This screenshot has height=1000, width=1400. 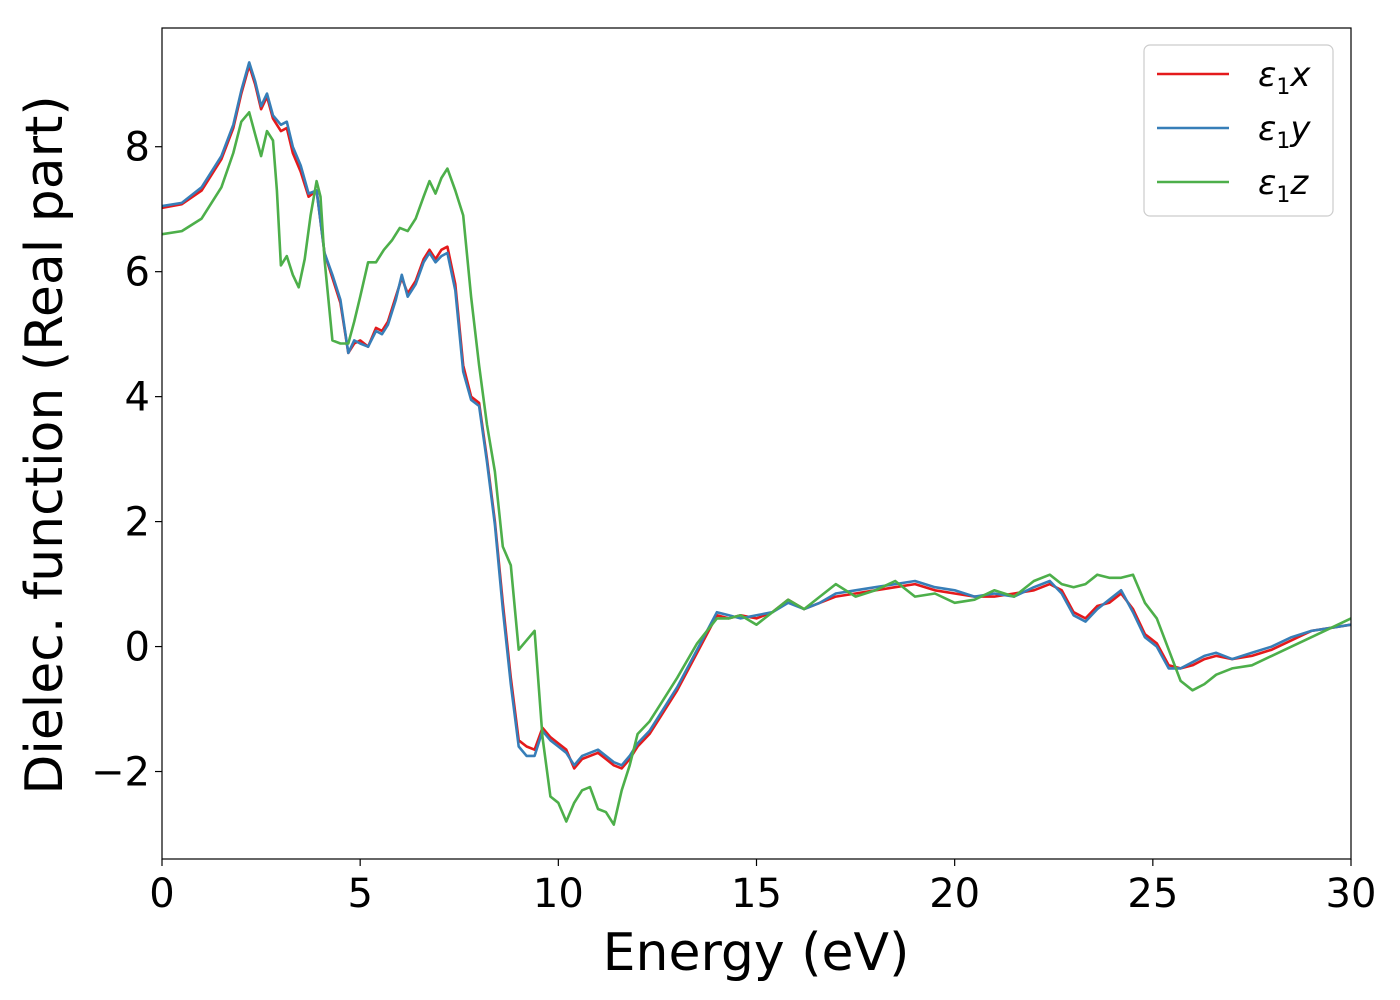 I want to click on y-tick-label: 4, so click(x=137, y=398).